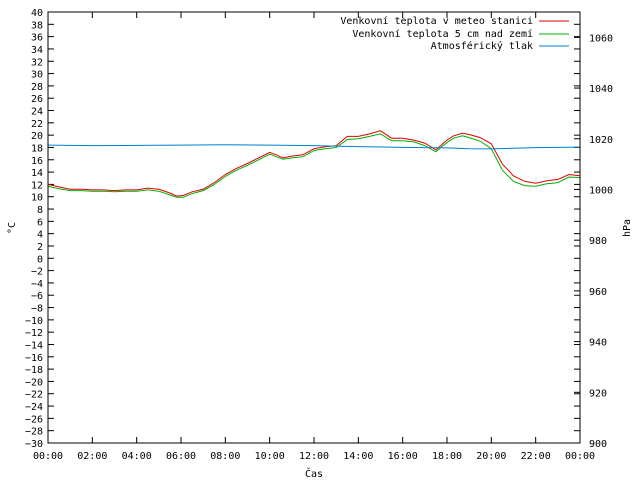 The height and width of the screenshot is (480, 640). What do you see at coordinates (34, 419) in the screenshot?
I see `y-tick-label: −26` at bounding box center [34, 419].